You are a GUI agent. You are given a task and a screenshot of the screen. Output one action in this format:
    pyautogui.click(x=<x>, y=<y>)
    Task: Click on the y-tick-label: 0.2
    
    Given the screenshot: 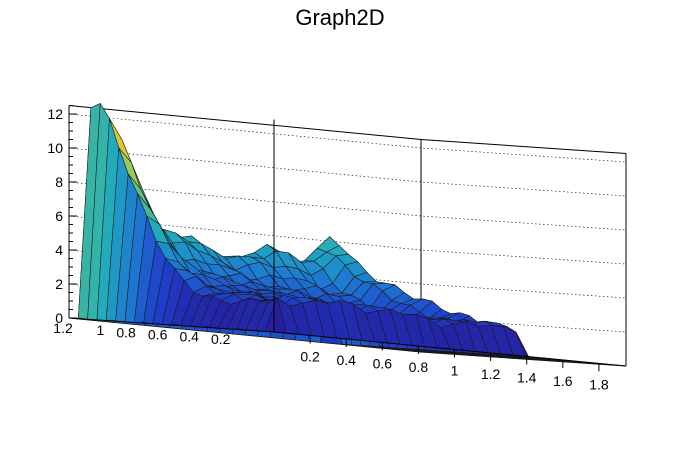 What is the action you would take?
    pyautogui.click(x=221, y=339)
    